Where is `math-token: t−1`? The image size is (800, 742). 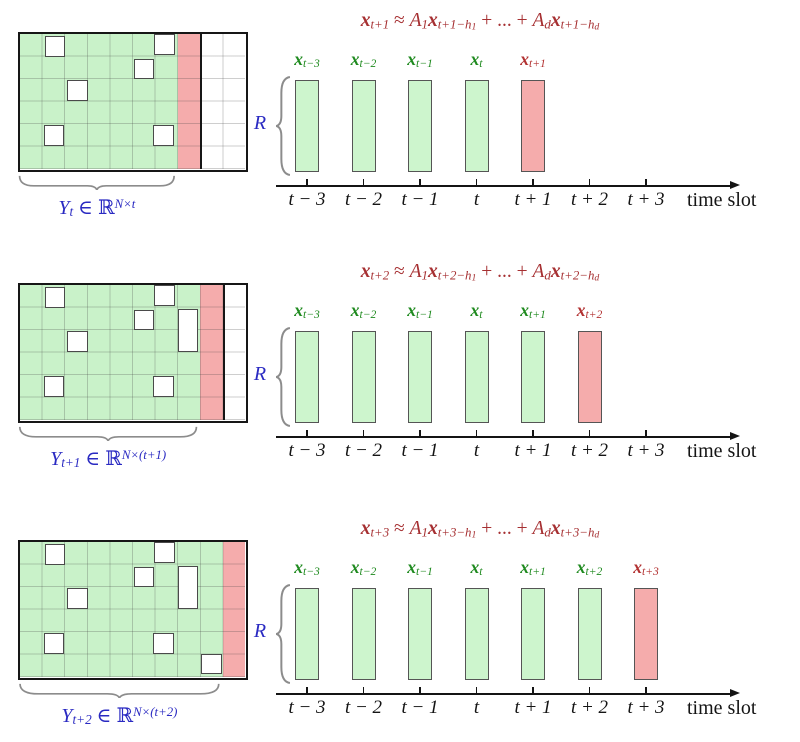 math-token: t−1 is located at coordinates (424, 64).